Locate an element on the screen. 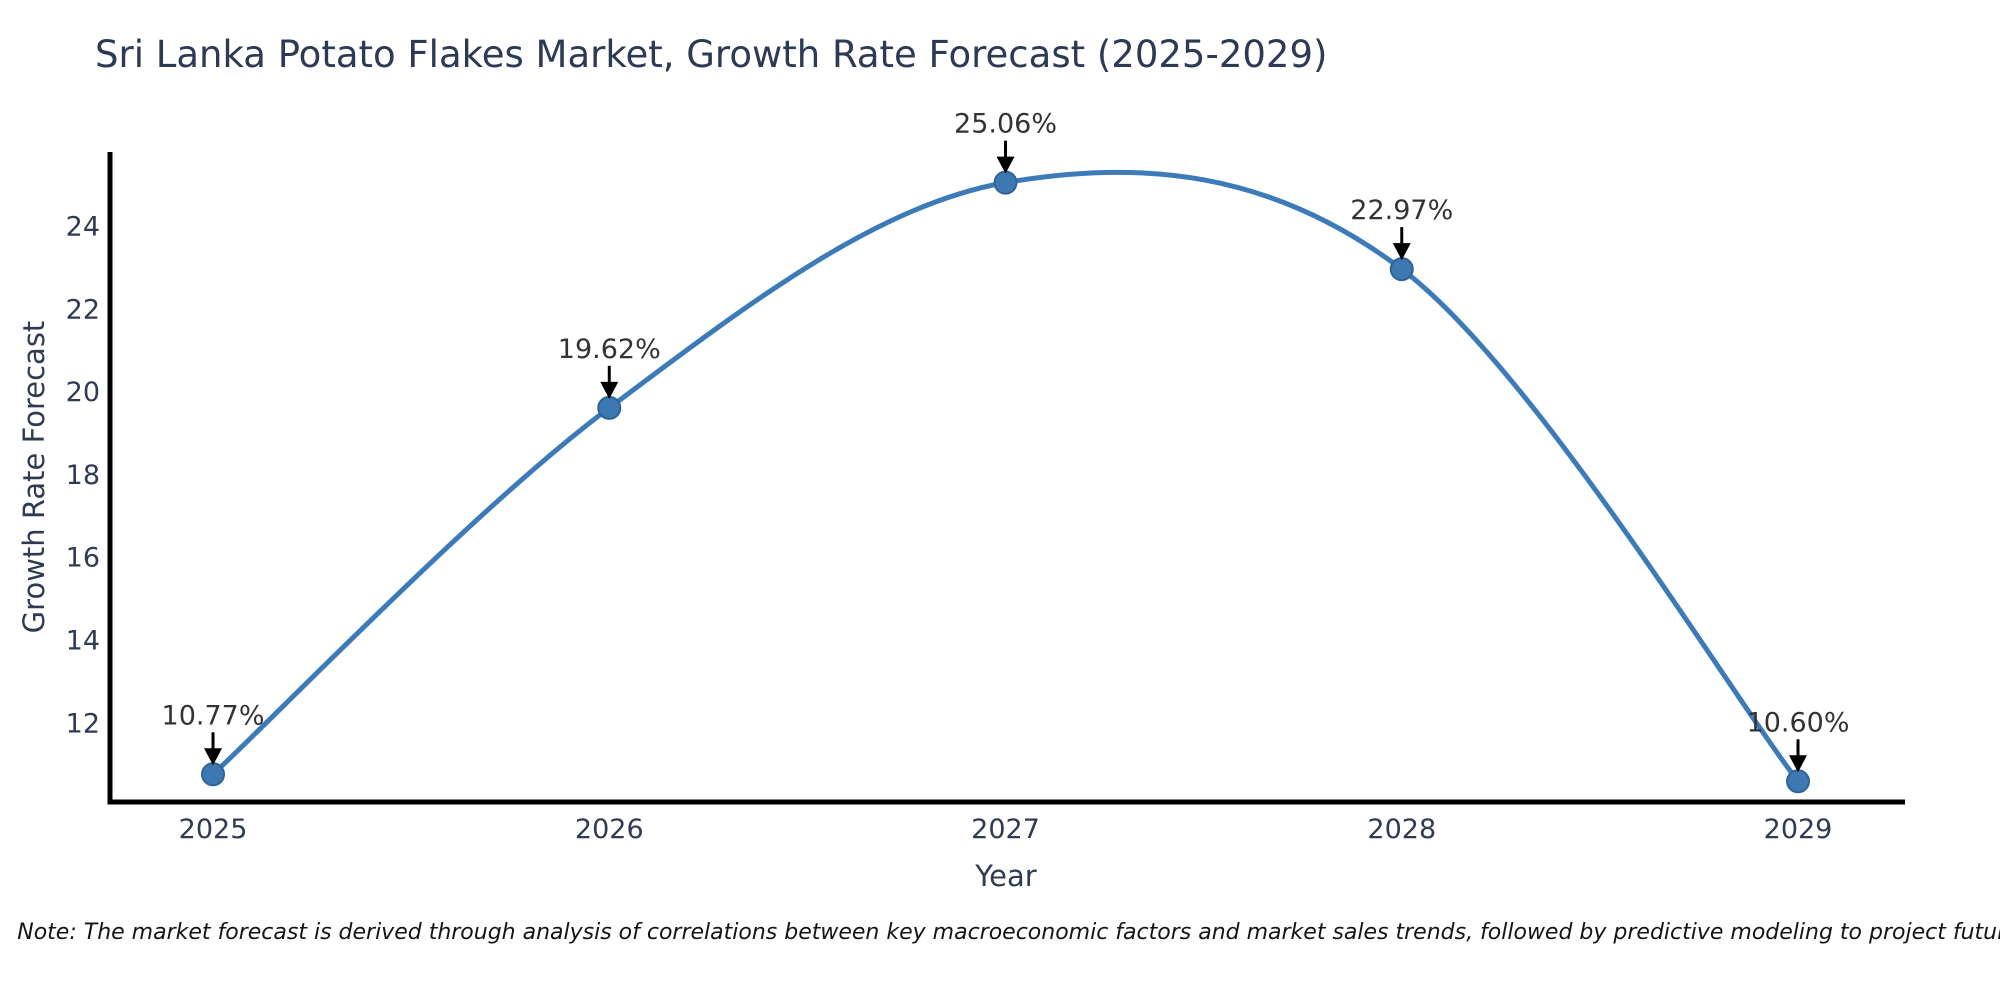  point-value-label: 10.77% is located at coordinates (213, 715).